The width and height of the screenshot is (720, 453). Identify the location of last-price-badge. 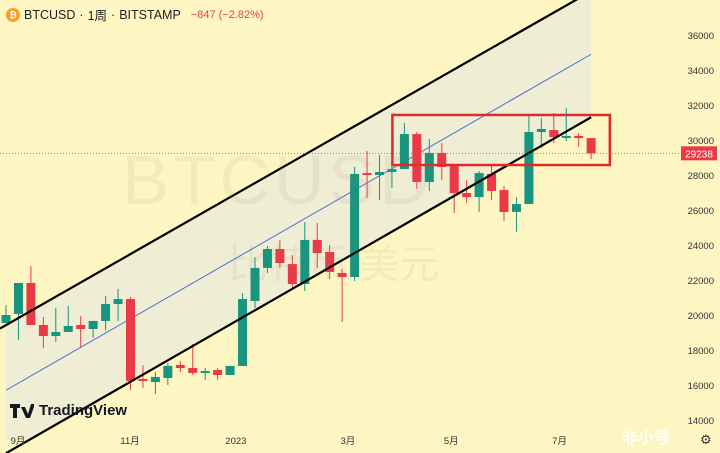
(699, 153).